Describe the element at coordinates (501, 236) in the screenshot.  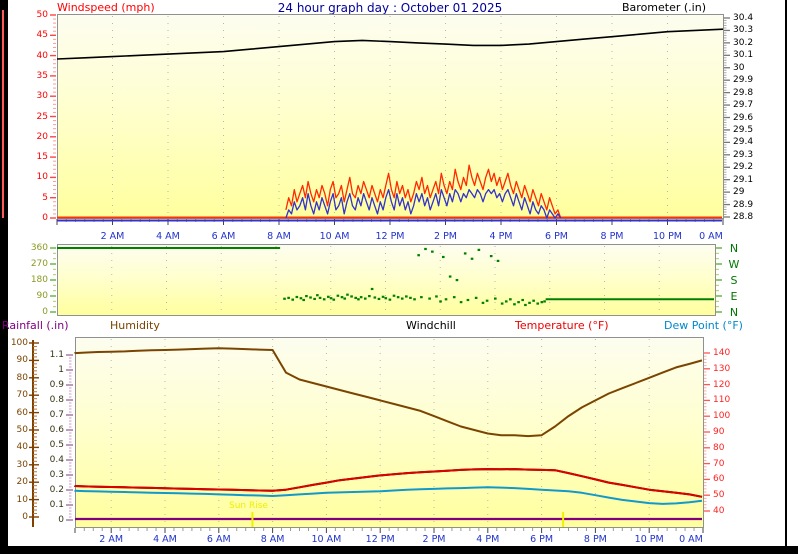
I see `x-axis-label-top: 4 PM` at that location.